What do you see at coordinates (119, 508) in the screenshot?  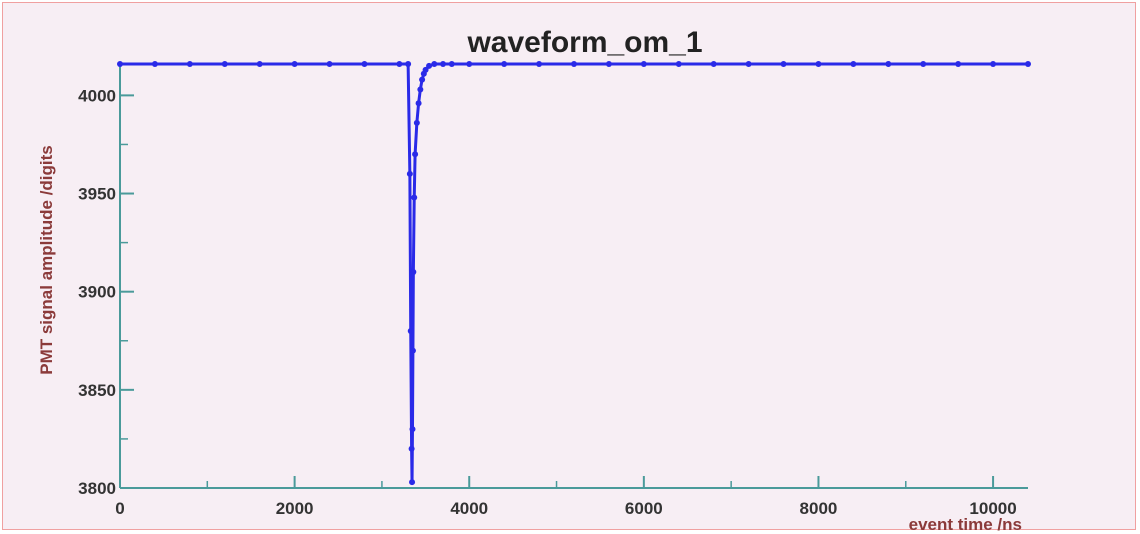 I see `x-tick-label: 0` at bounding box center [119, 508].